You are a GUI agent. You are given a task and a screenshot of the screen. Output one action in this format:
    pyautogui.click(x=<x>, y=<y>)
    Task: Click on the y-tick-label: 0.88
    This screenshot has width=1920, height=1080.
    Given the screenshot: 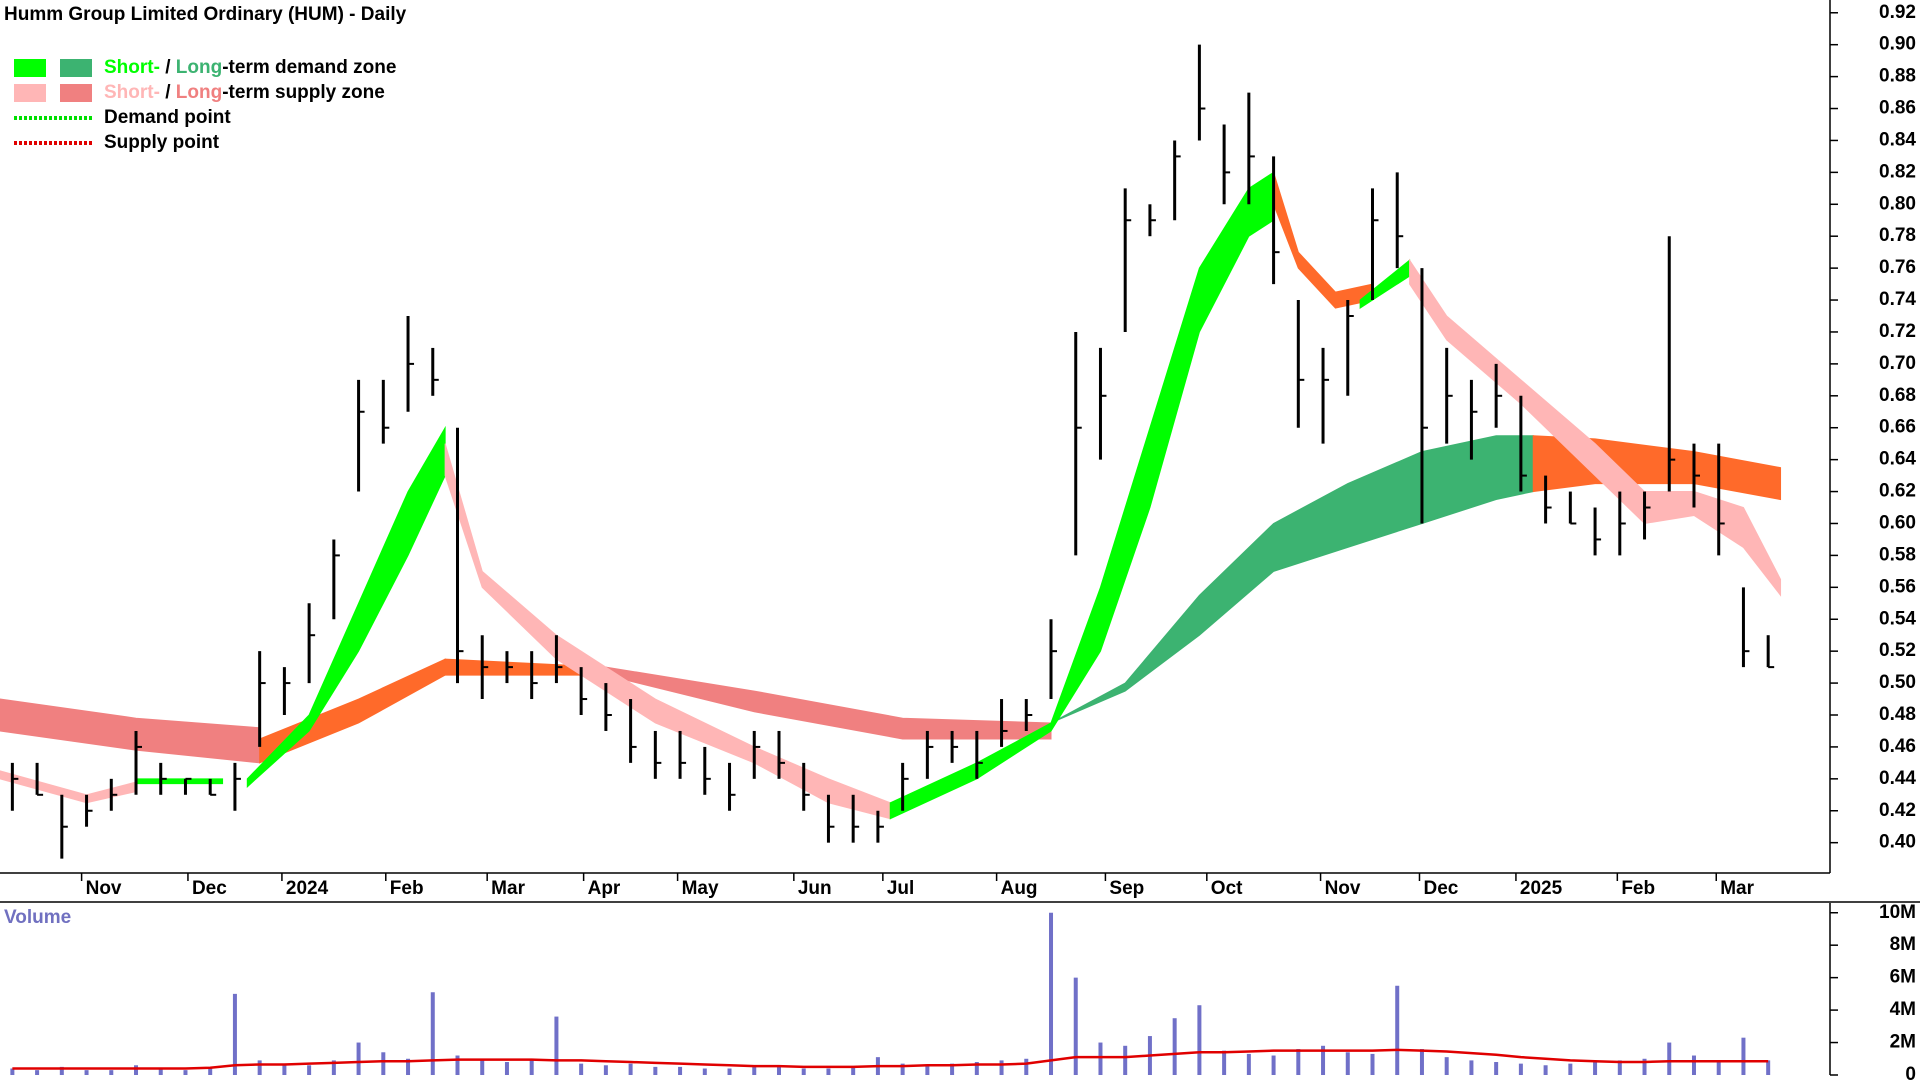 What is the action you would take?
    pyautogui.click(x=1897, y=76)
    